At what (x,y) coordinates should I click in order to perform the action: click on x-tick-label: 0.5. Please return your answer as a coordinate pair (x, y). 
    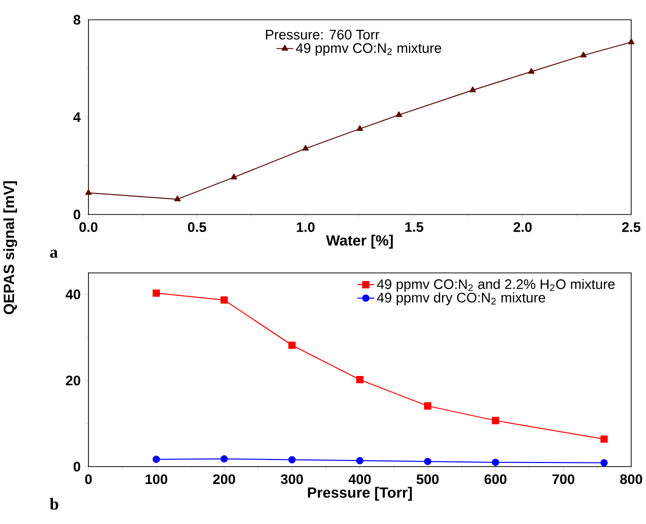
    Looking at the image, I should click on (197, 227).